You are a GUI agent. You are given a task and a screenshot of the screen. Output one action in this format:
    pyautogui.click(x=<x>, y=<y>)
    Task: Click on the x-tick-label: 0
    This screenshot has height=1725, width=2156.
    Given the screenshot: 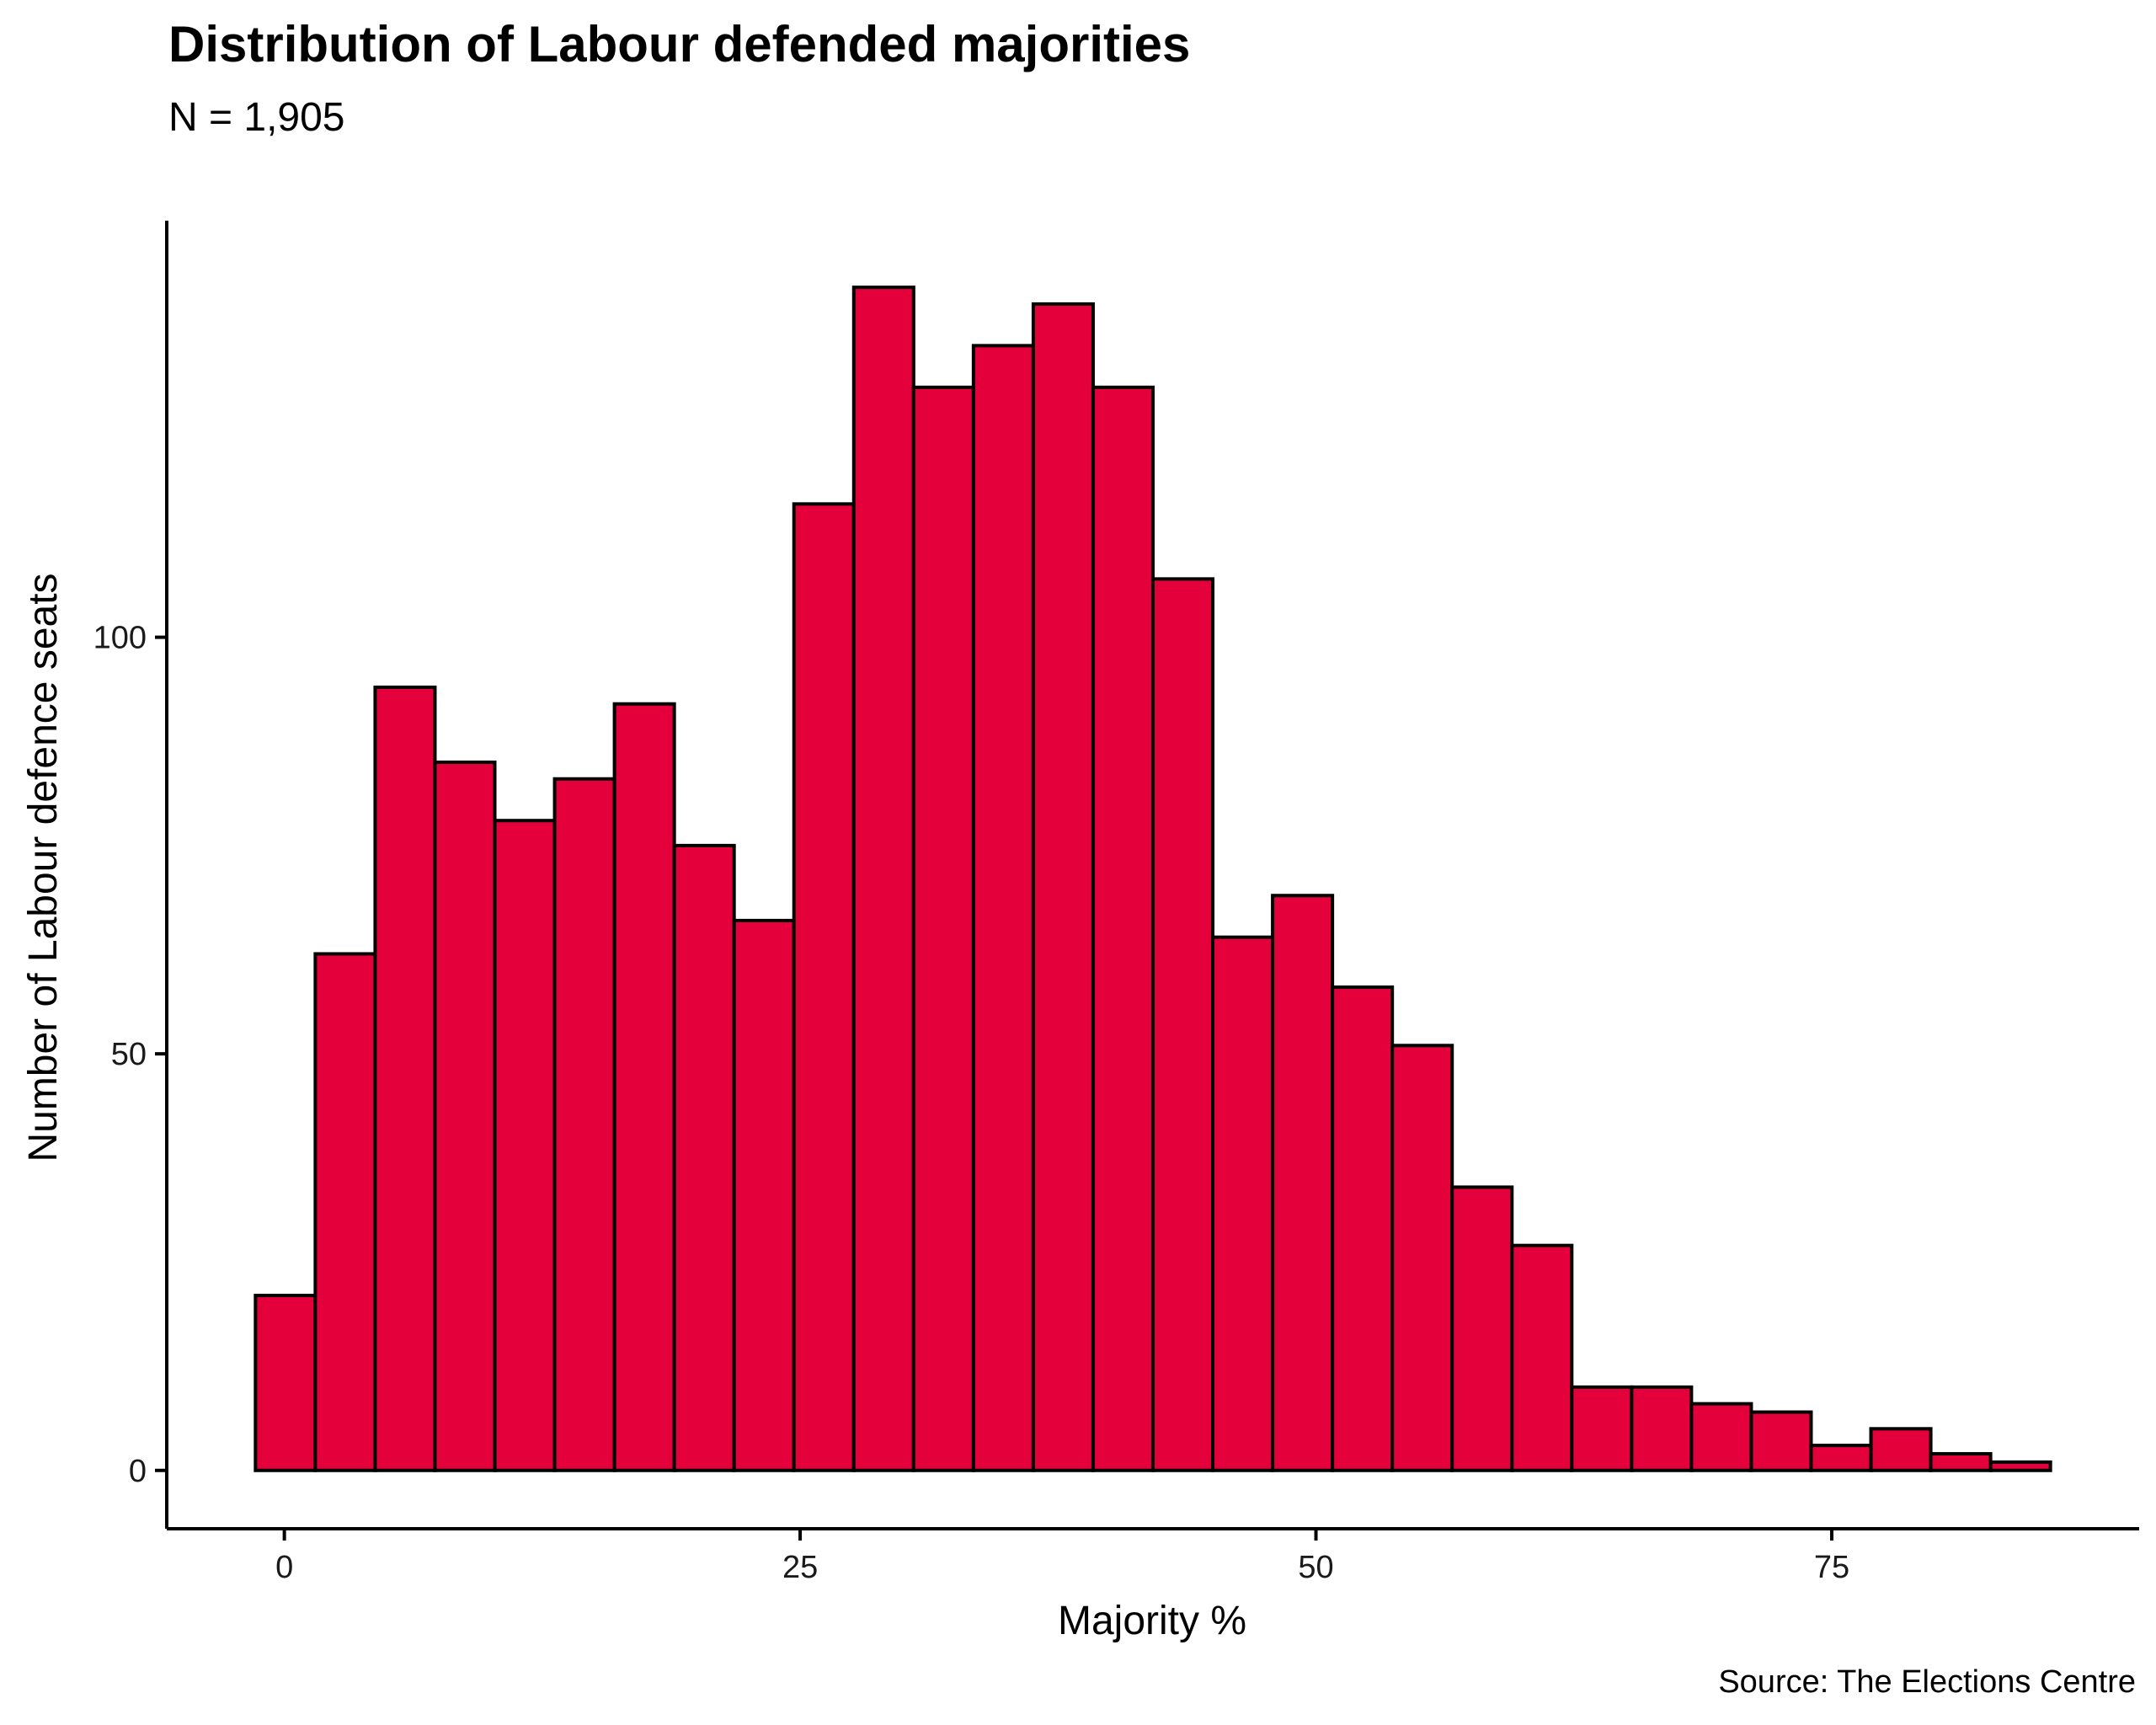 What is the action you would take?
    pyautogui.click(x=284, y=1567)
    